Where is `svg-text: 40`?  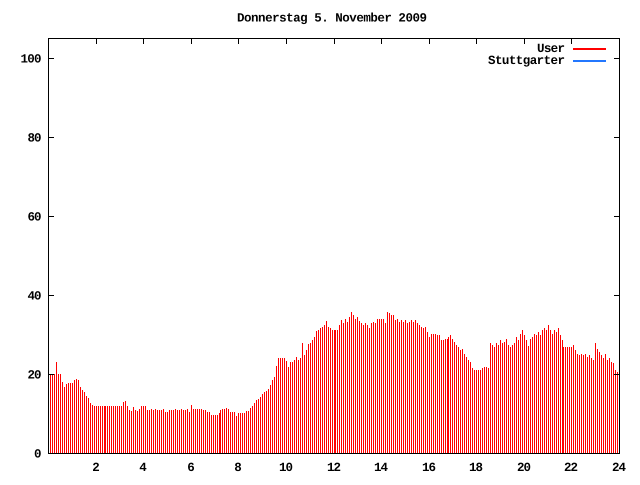 svg-text: 40 is located at coordinates (35, 297).